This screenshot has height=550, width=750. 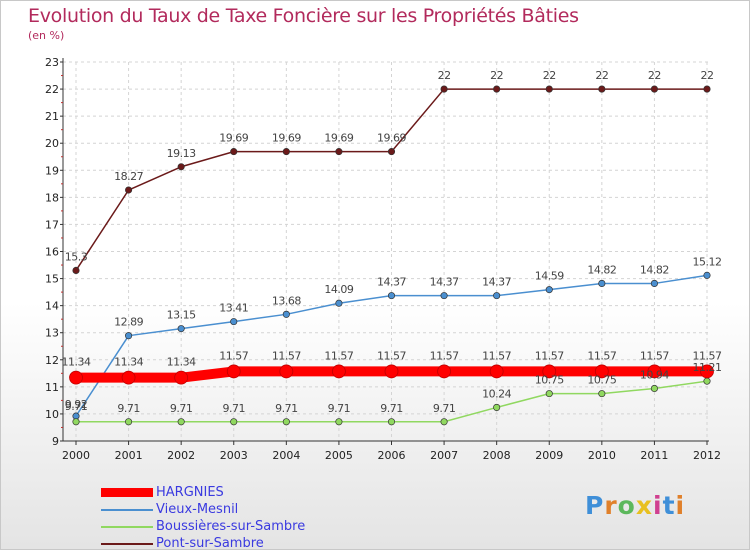 What do you see at coordinates (231, 526) in the screenshot?
I see `legend-label-boussieres-sur-sambre: Boussières-sur-Sambre` at bounding box center [231, 526].